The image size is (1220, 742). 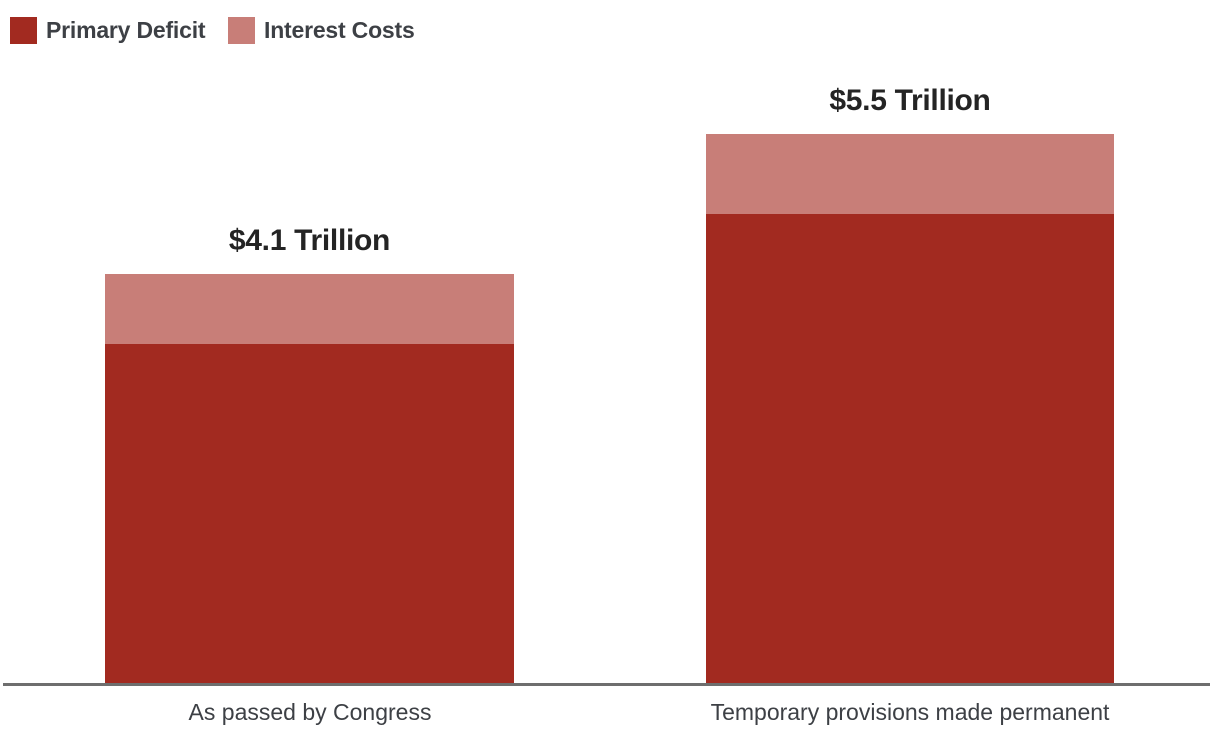 I want to click on legend-item-interest-costs: Interest Costs, so click(x=321, y=30).